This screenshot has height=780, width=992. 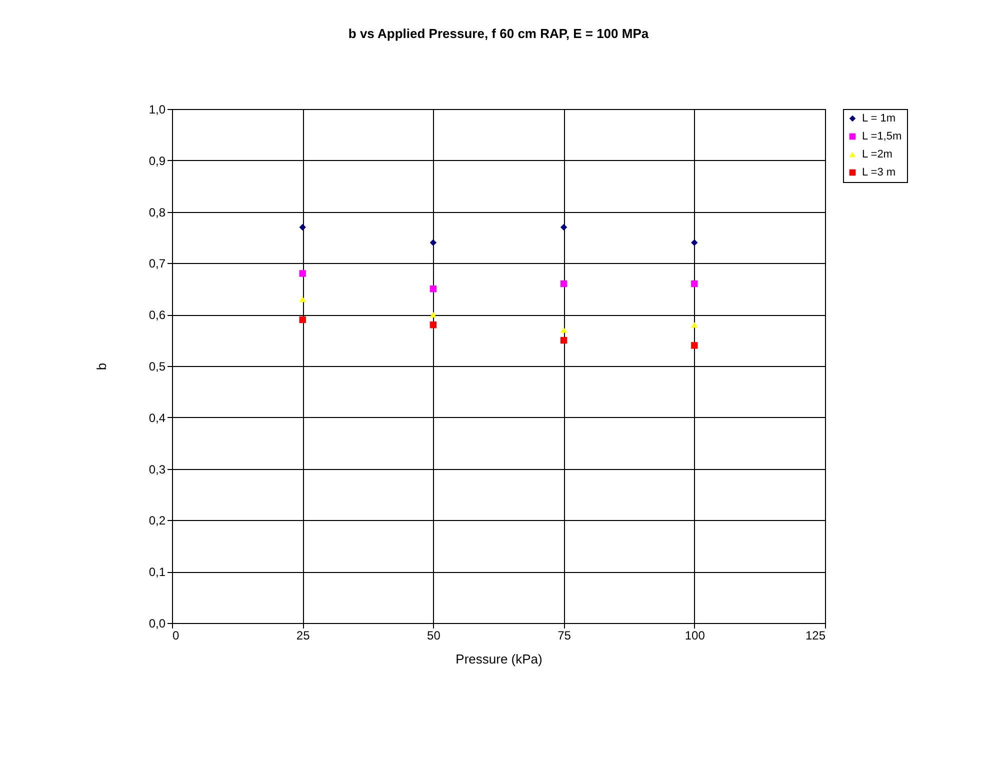 What do you see at coordinates (877, 154) in the screenshot?
I see `legend-label: L =2m` at bounding box center [877, 154].